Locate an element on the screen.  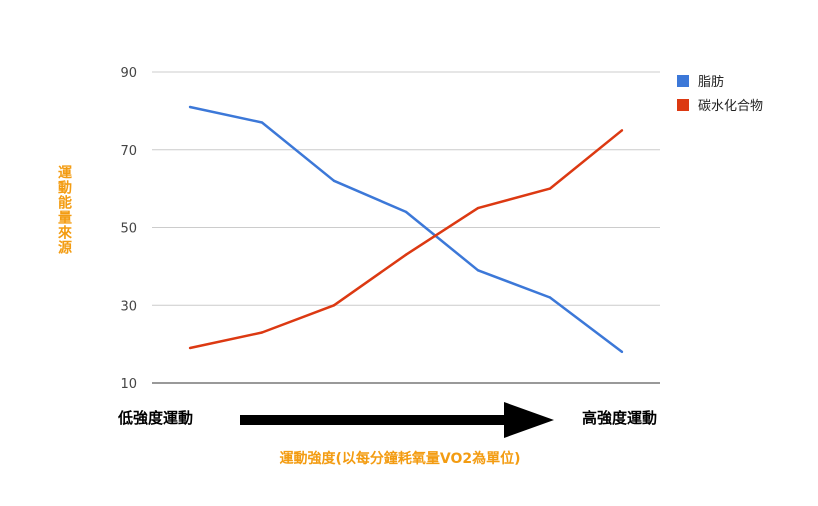
y-axis-ticks: 90 70 50 30 10 is located at coordinates (128, 229).